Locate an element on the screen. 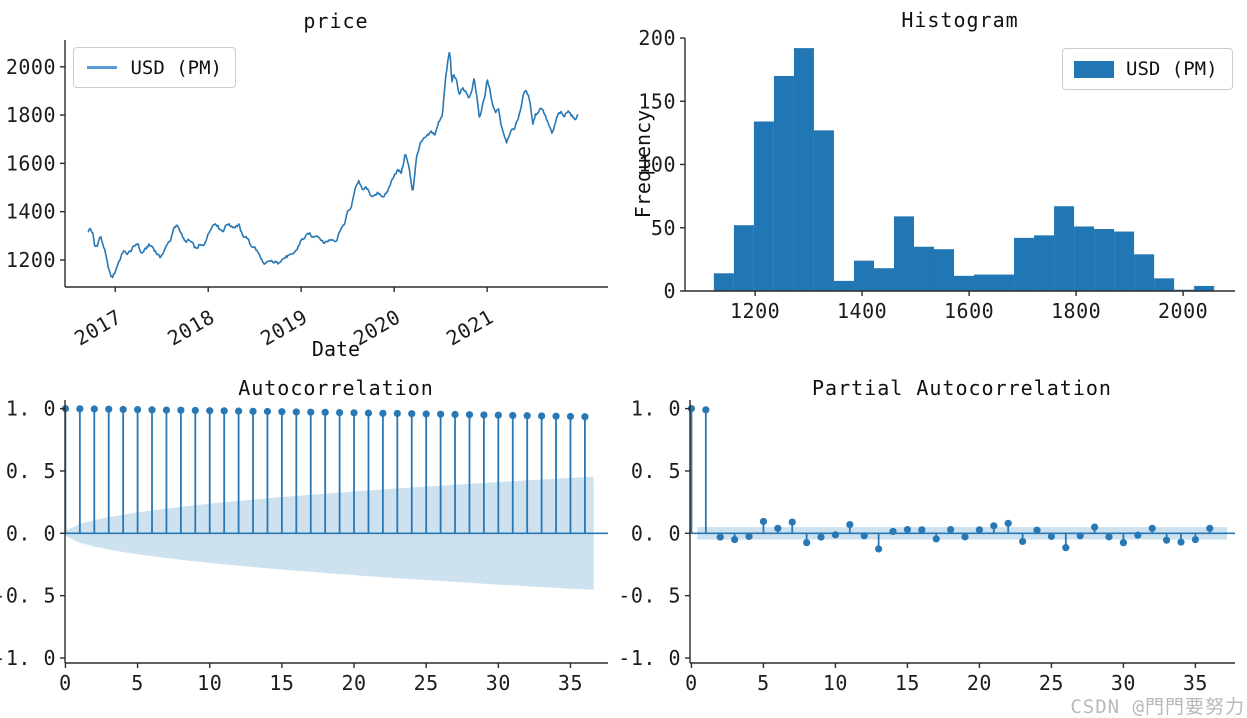 This screenshot has height=718, width=1247. price-legend: USD (PM) is located at coordinates (154, 67).